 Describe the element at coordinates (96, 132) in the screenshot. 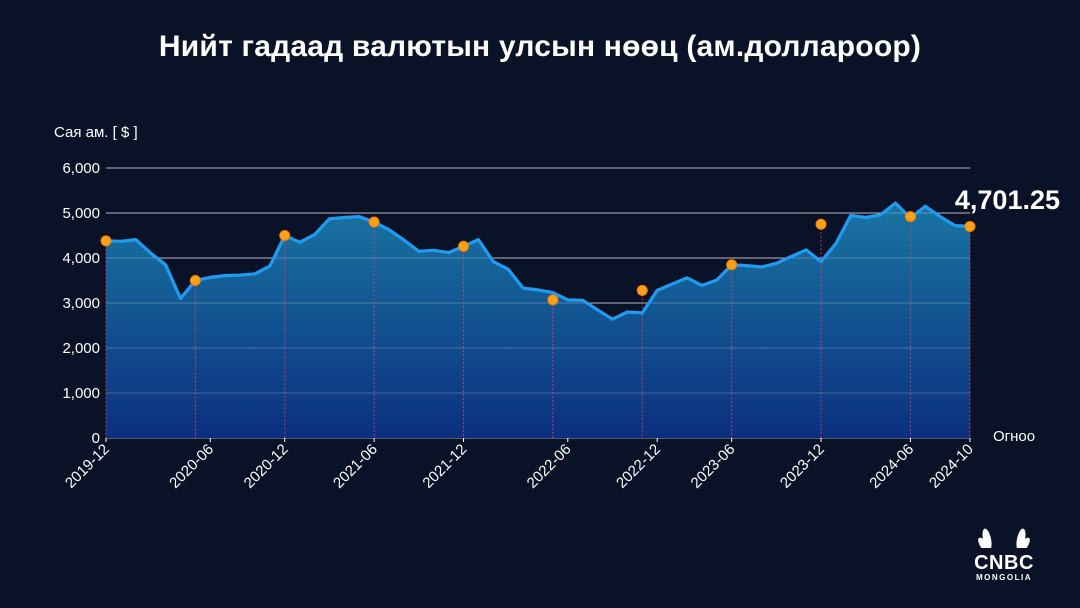

I see `y-axis-unit-label: Сая ам. [ $ ]` at that location.